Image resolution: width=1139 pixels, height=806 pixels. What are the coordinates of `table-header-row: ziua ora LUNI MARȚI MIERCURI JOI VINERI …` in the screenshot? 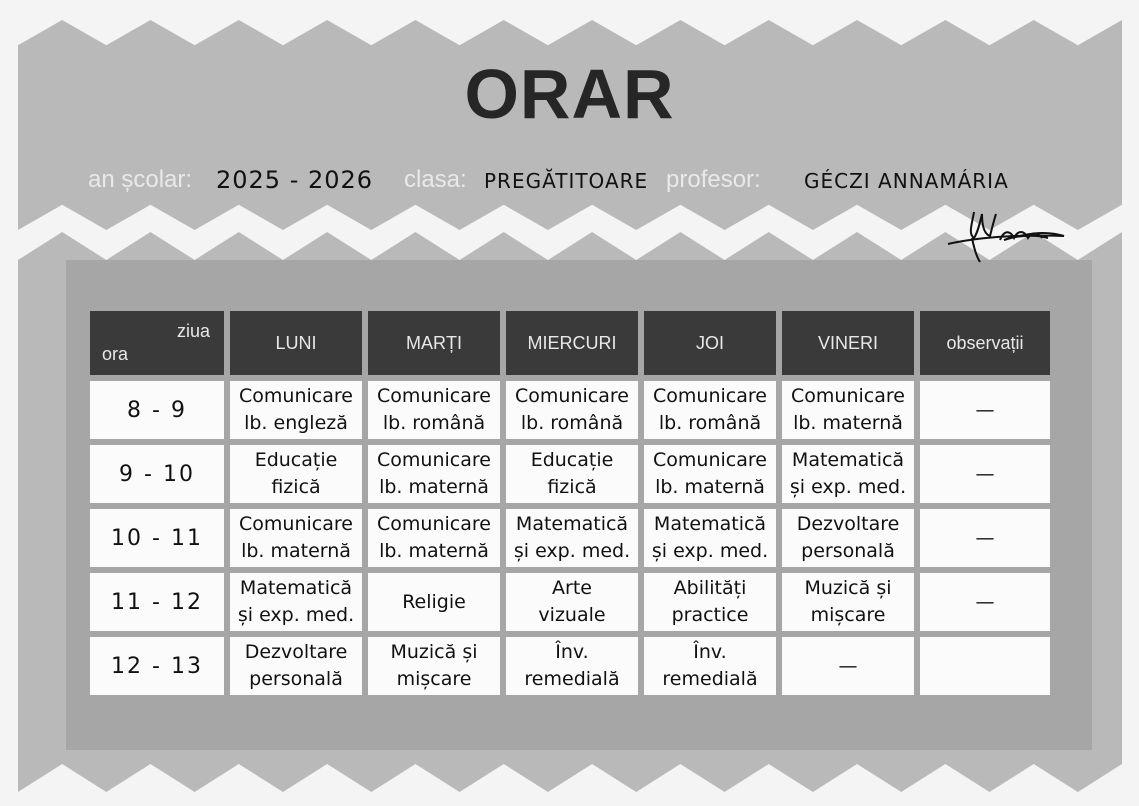 It's located at (570, 343).